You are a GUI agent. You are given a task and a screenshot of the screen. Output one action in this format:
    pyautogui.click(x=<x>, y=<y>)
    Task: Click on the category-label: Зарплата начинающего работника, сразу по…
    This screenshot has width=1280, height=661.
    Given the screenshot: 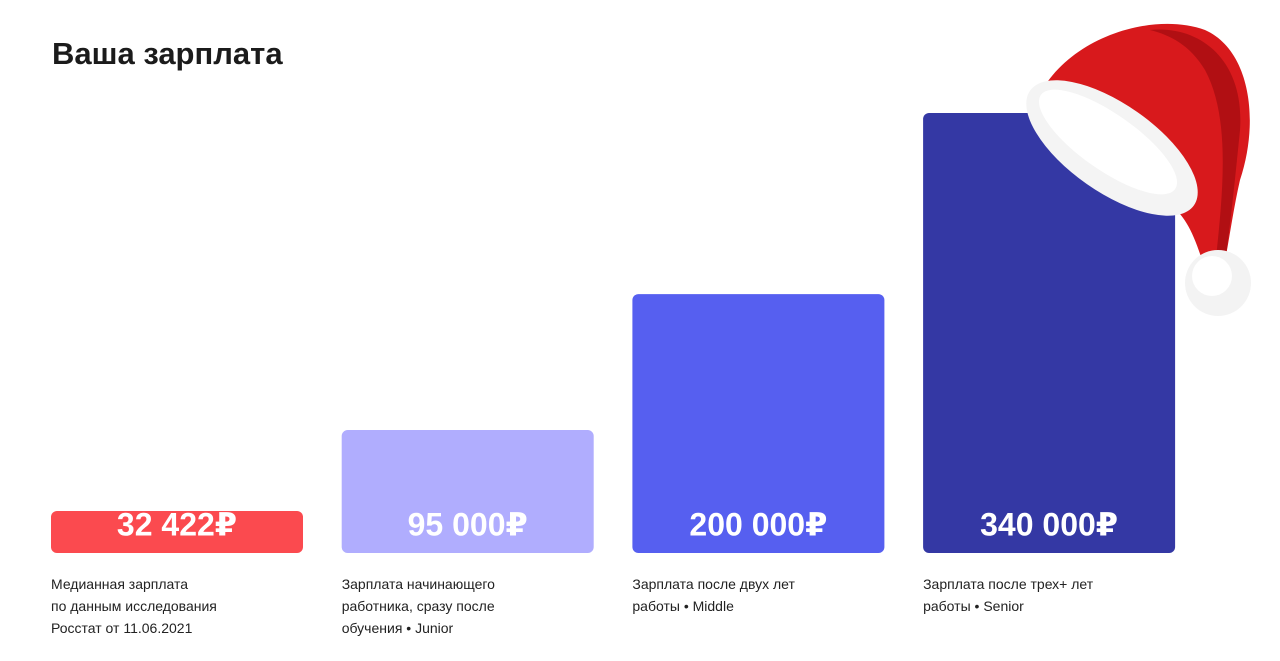 What is the action you would take?
    pyautogui.click(x=418, y=606)
    